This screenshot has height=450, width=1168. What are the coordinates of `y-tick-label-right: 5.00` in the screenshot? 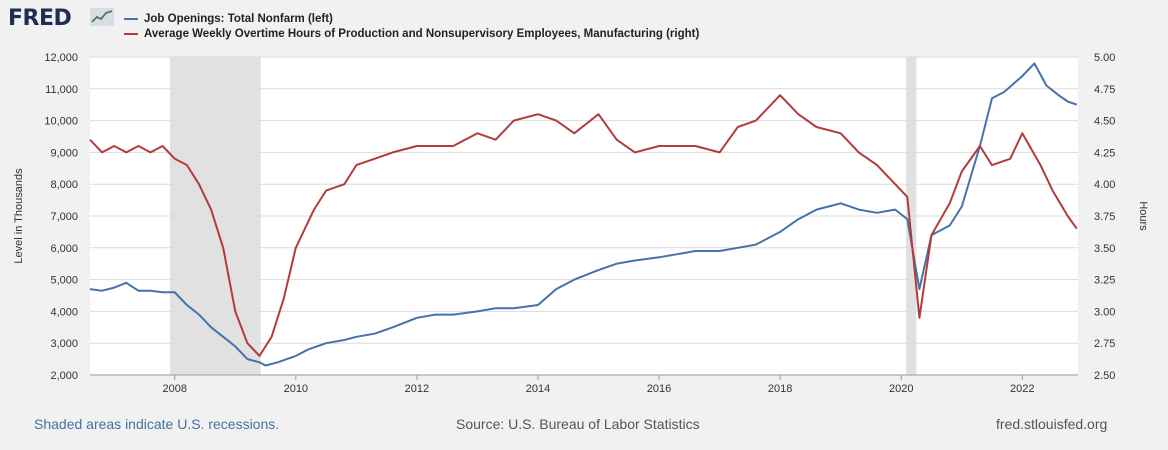 It's located at (1104, 58).